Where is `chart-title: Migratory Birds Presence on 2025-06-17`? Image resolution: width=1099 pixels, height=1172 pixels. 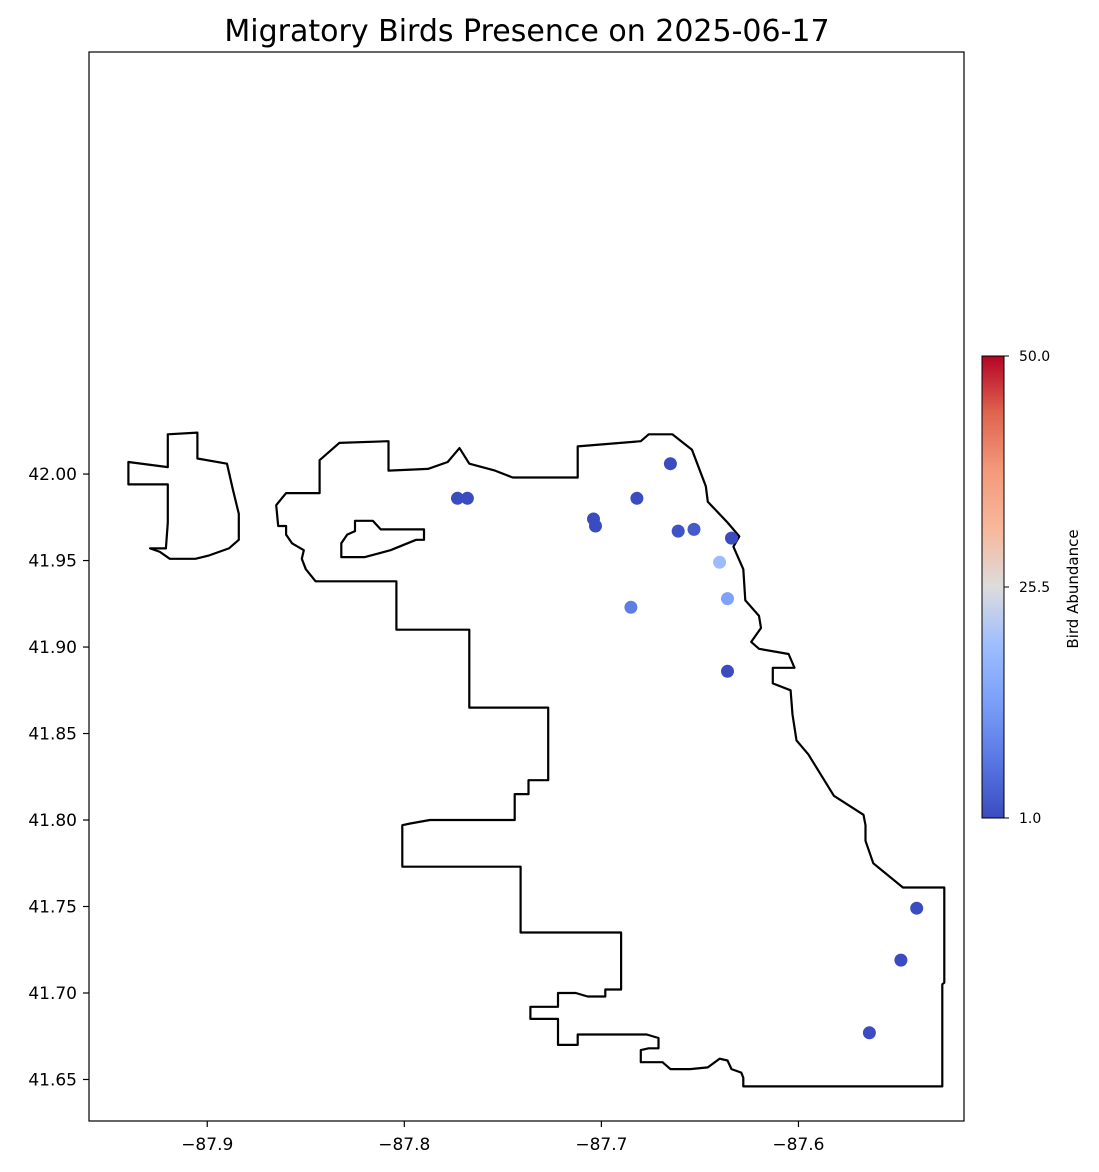 chart-title: Migratory Birds Presence on 2025-06-17 is located at coordinates (526, 31).